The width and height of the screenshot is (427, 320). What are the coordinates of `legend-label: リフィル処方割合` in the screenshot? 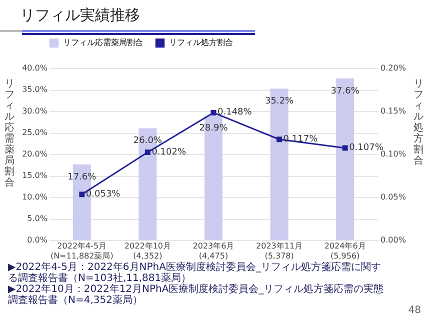 It's located at (201, 43).